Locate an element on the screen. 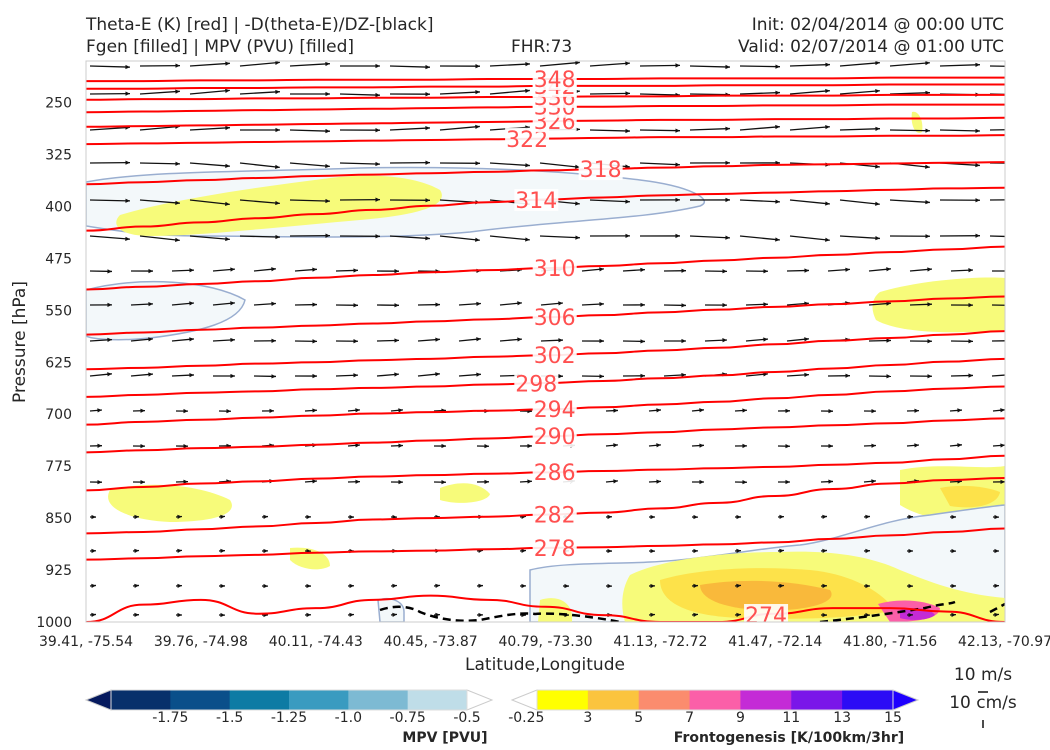  colorbar-segment is located at coordinates (868, 700).